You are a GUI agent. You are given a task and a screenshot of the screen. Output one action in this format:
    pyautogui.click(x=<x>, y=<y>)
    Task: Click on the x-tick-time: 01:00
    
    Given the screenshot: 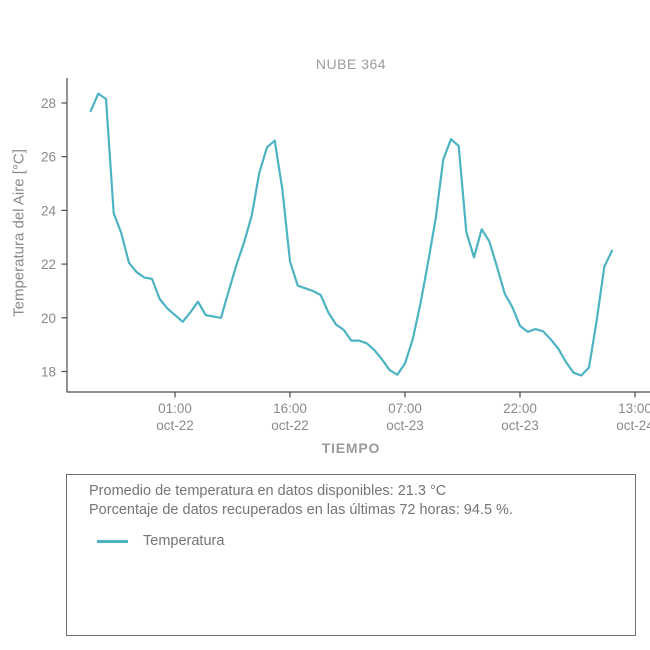 What is the action you would take?
    pyautogui.click(x=175, y=408)
    